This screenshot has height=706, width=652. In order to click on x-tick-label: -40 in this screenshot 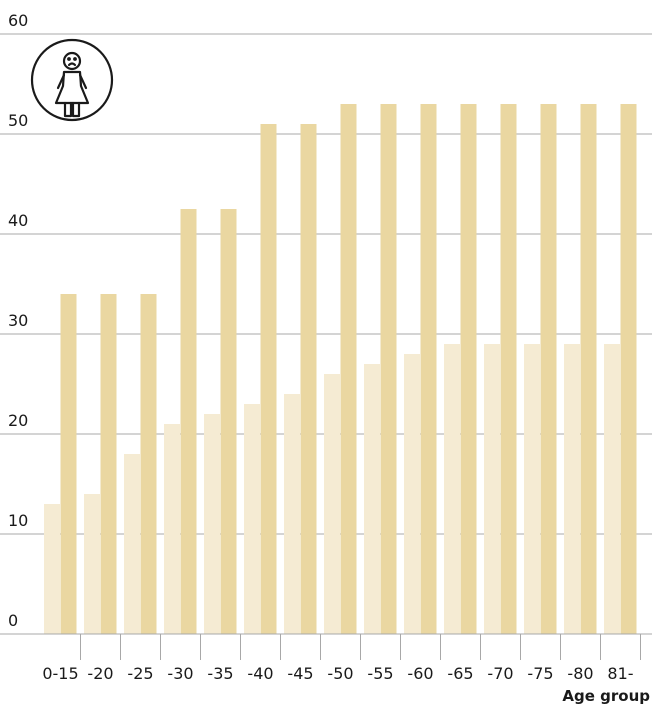, I will do `click(260, 673)`.